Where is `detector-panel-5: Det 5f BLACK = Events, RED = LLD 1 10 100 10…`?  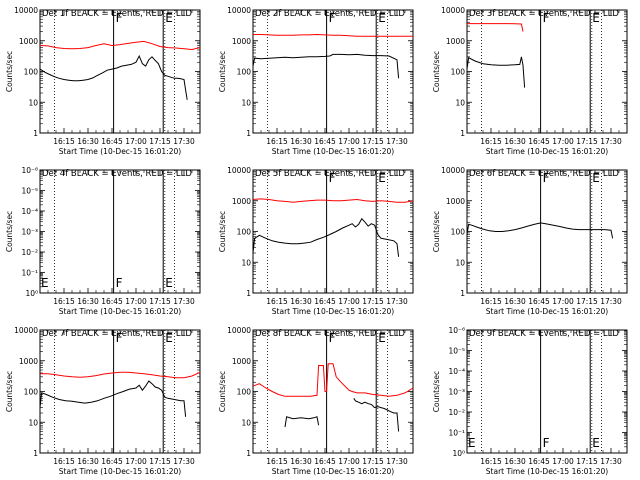 detector-panel-5: Det 5f BLACK = Events, RED = LLD 1 10 100 10… is located at coordinates (316, 241).